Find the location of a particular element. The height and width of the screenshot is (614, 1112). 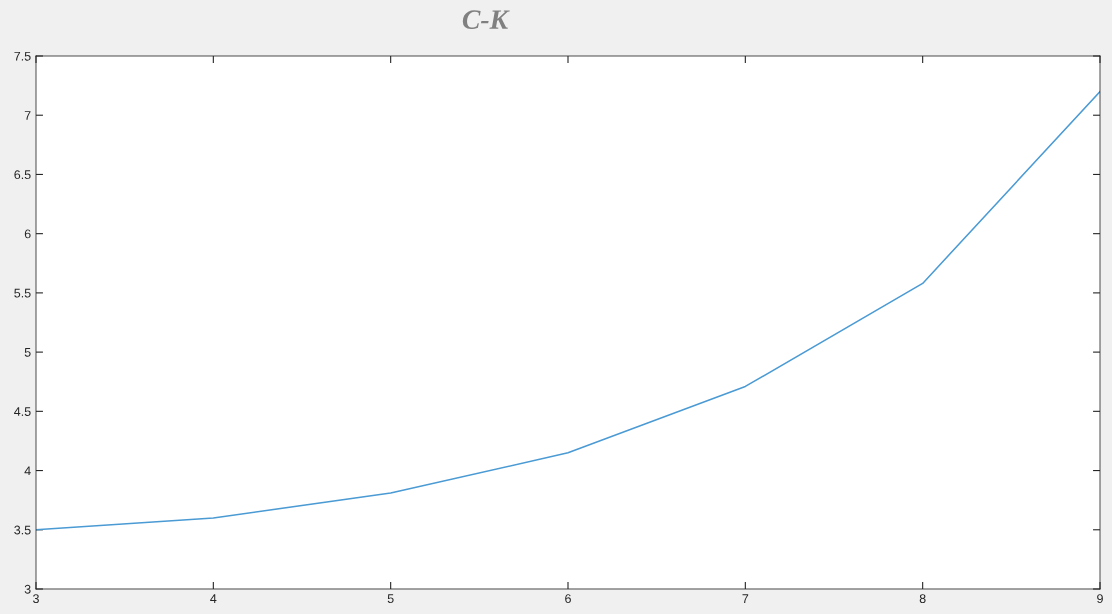

y-tick-label: 6.5 is located at coordinates (22, 175).